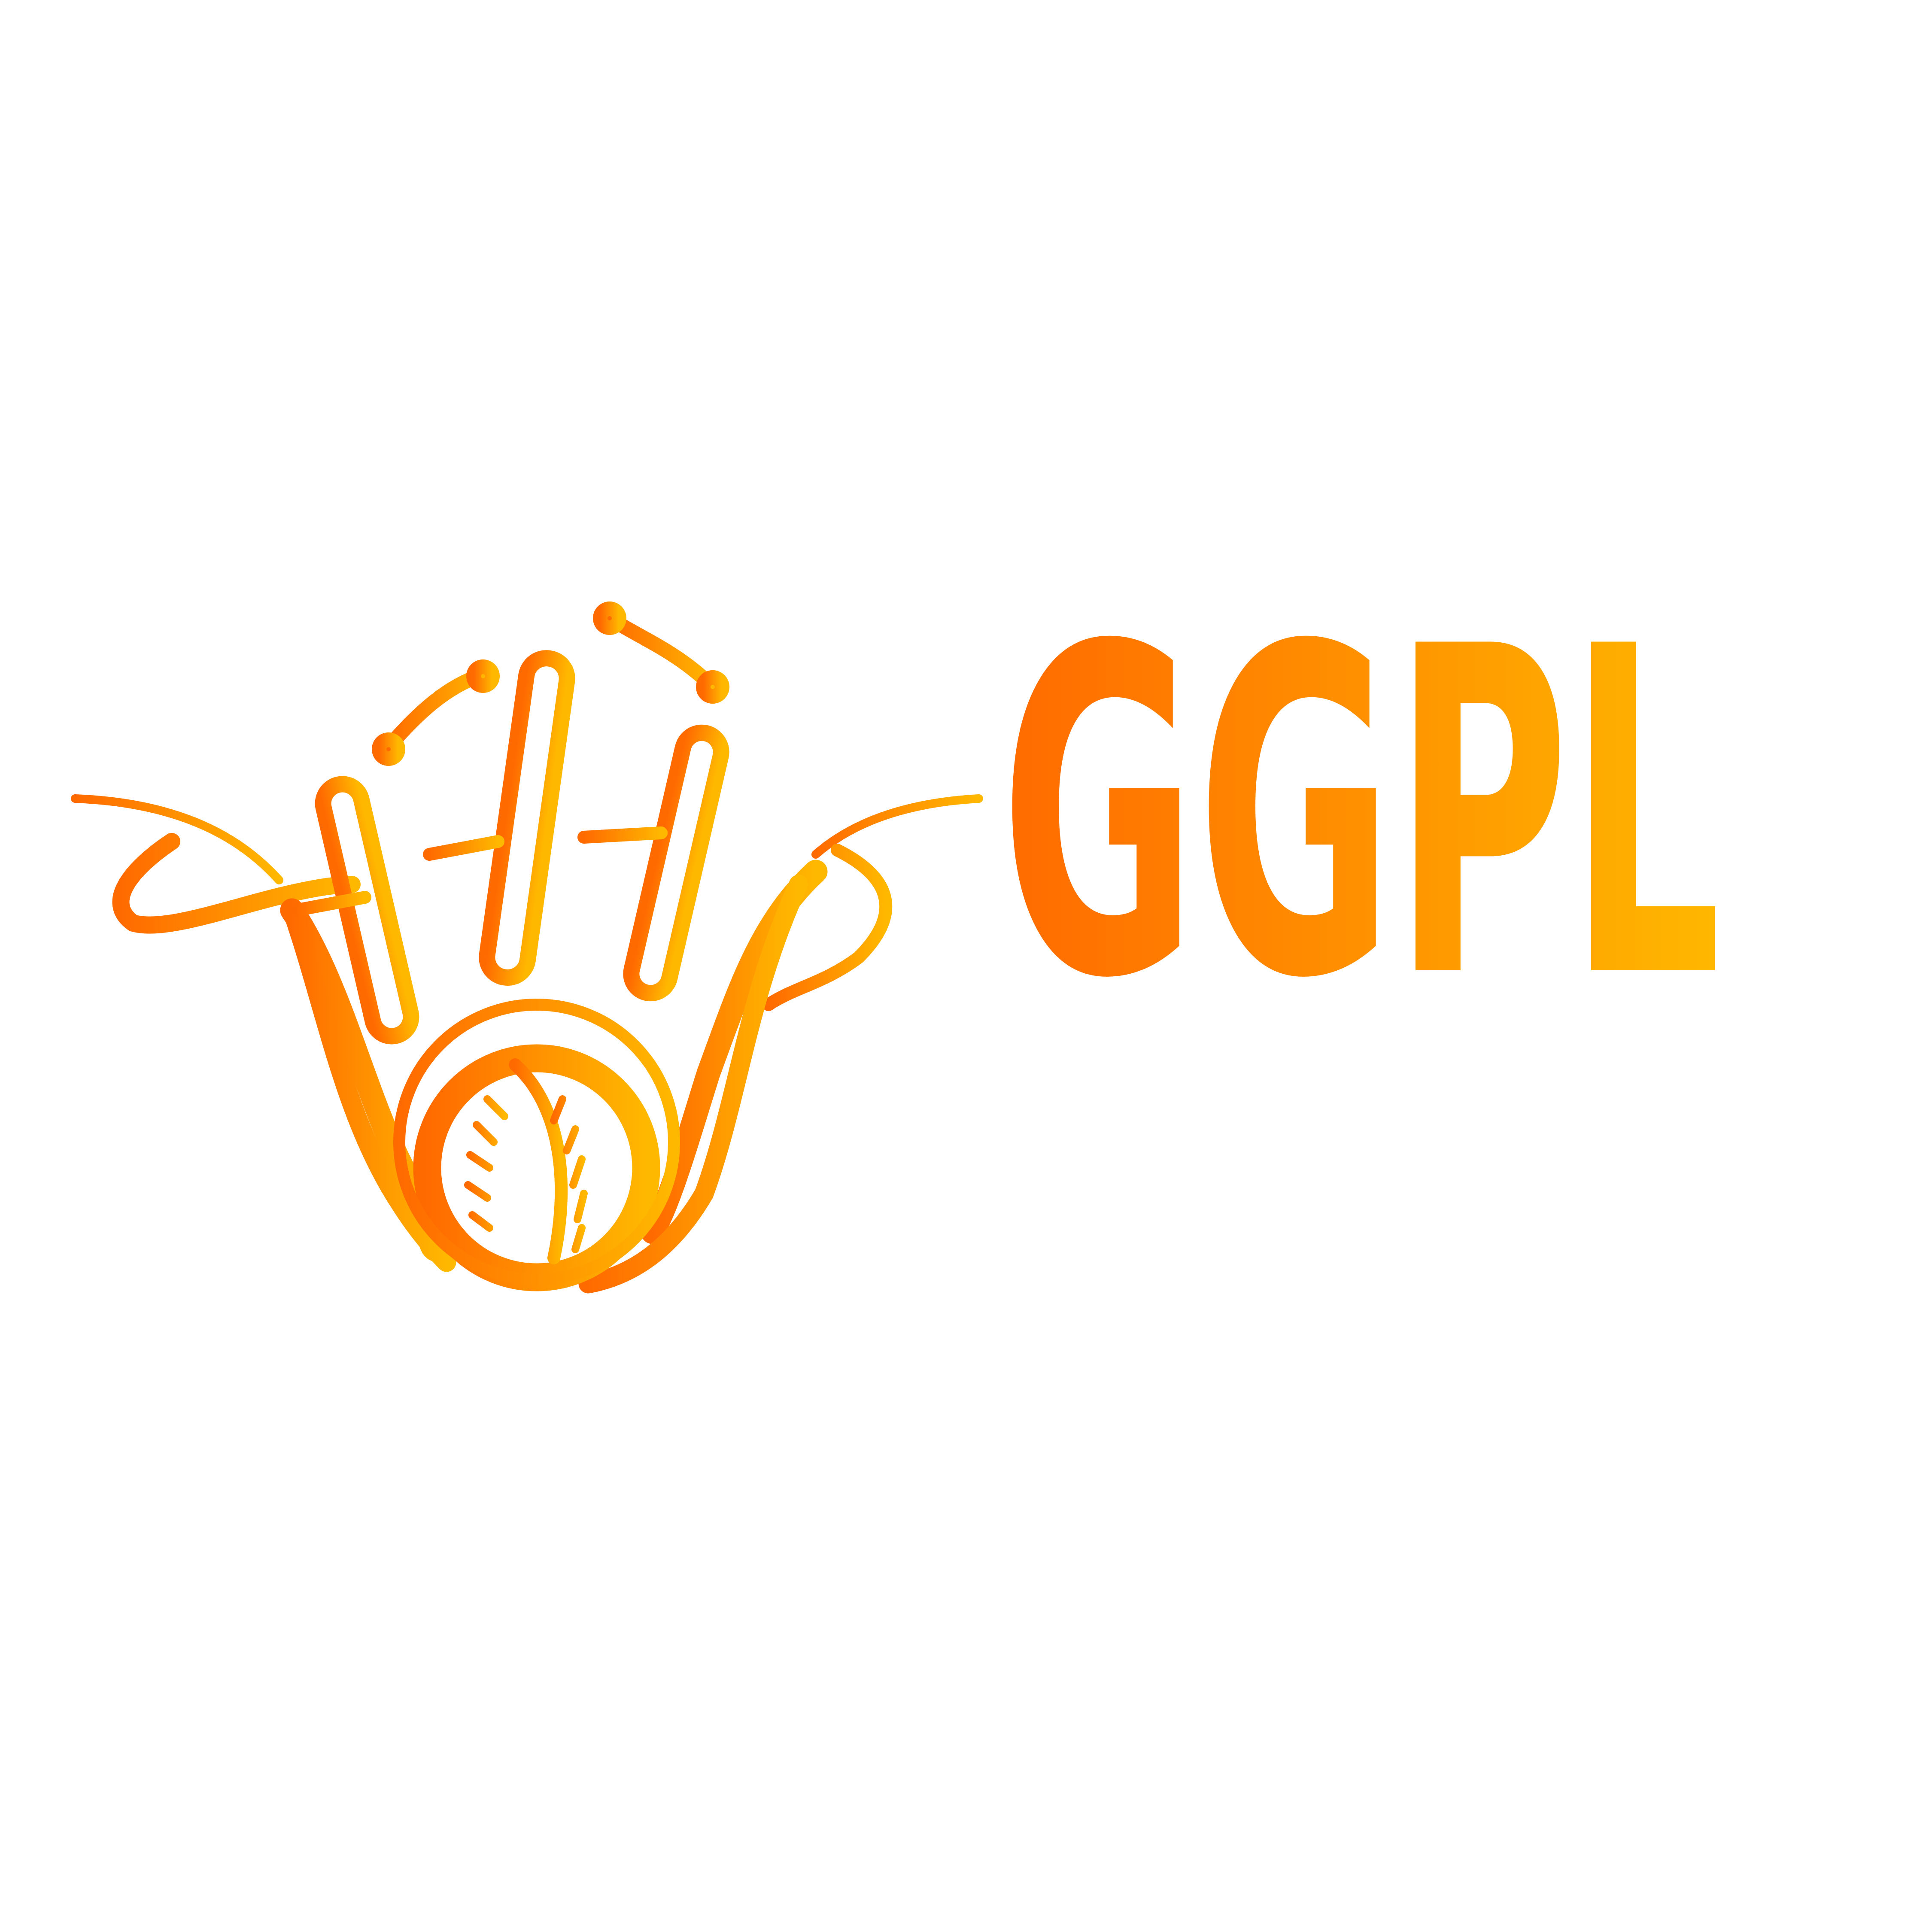  What do you see at coordinates (330, 904) in the screenshot?
I see `crossbar-lower-left` at bounding box center [330, 904].